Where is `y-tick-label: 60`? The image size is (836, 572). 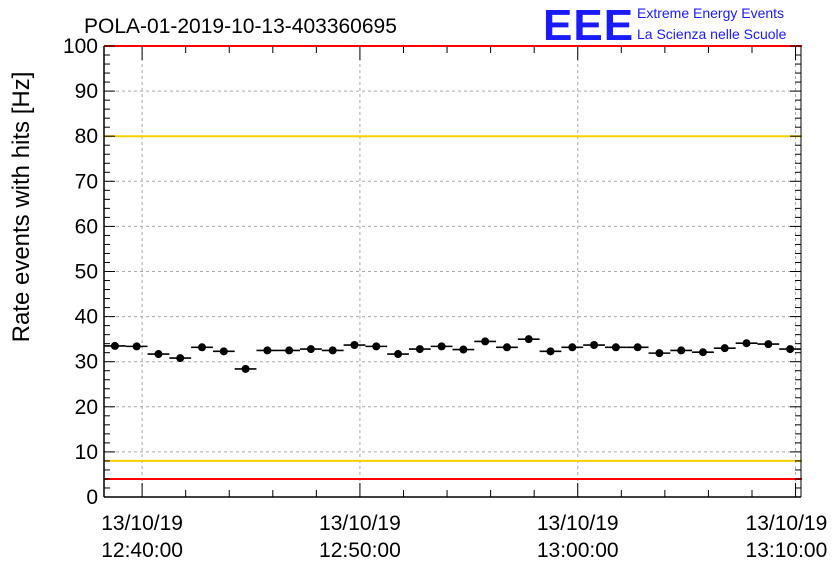
y-tick-label: 60 is located at coordinates (86, 226).